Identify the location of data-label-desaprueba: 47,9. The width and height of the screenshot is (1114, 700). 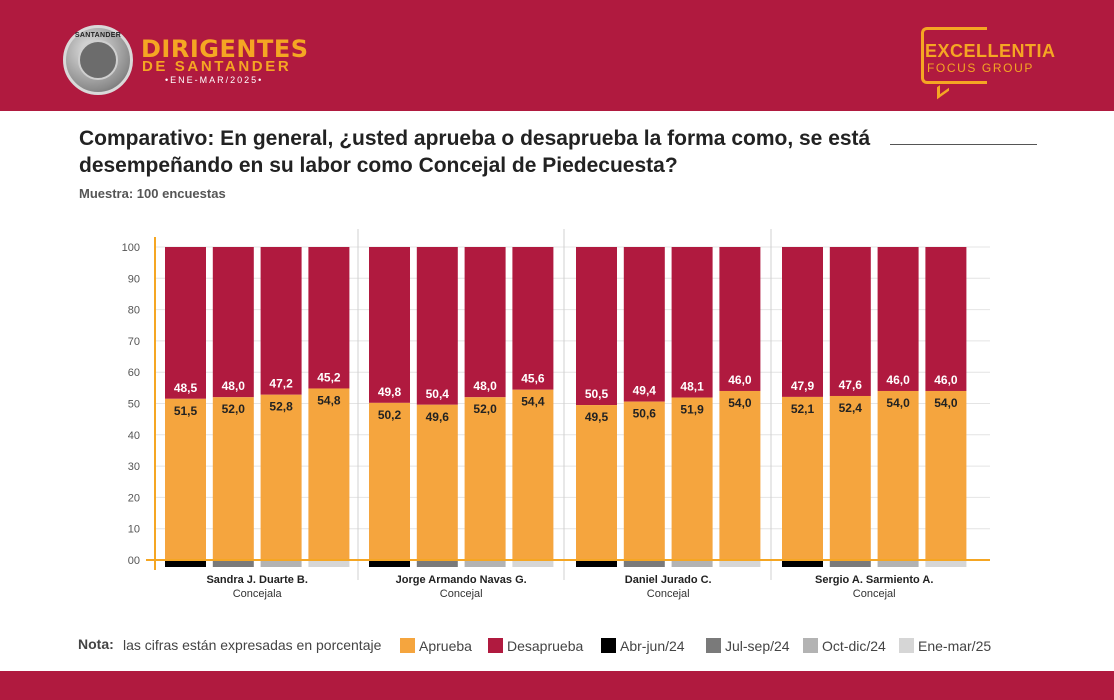
(803, 386).